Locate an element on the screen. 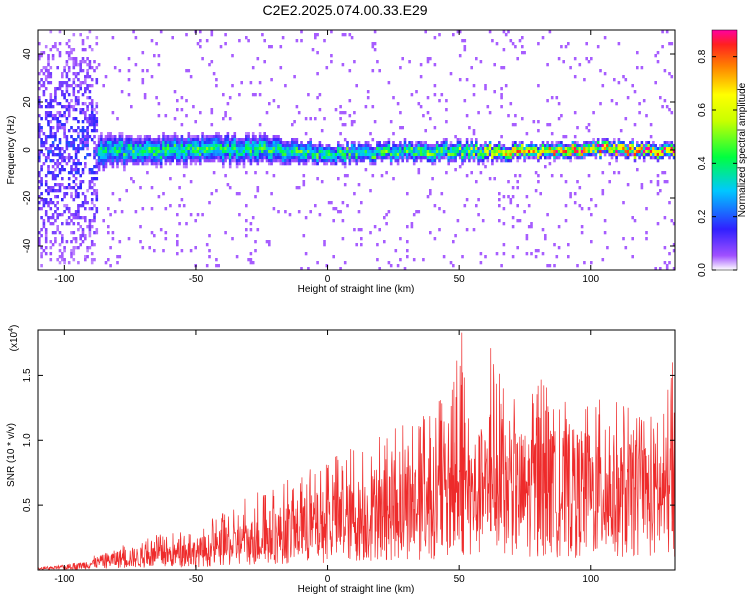  colorbar-gradient is located at coordinates (724, 150).